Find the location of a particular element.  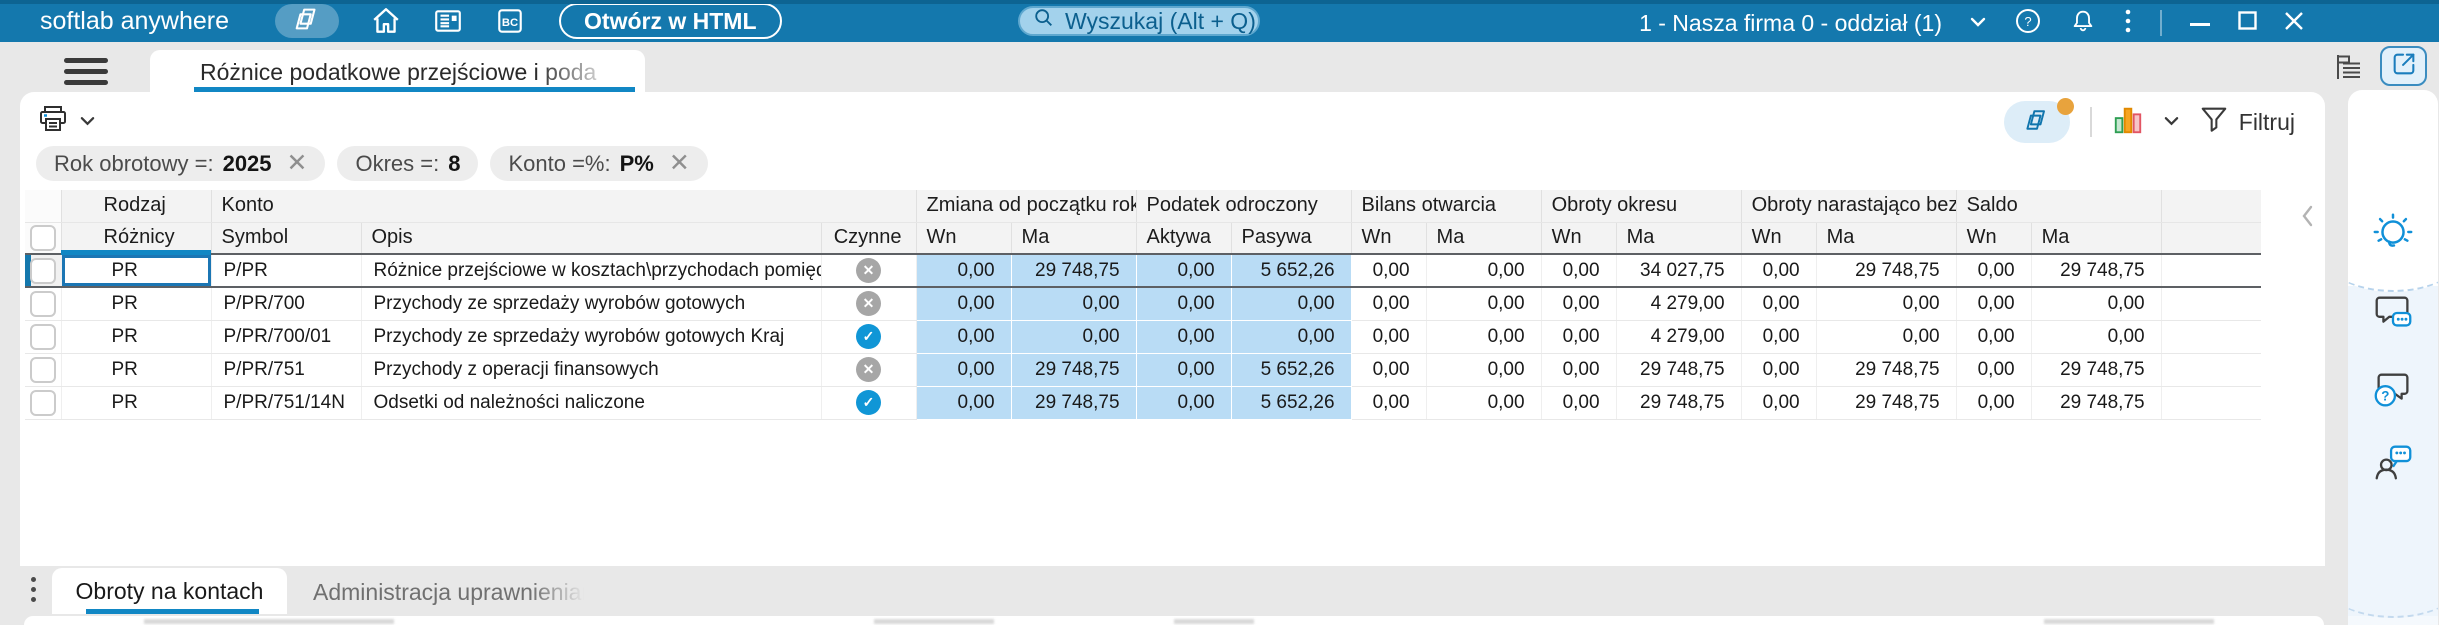

col-header-czynne: Czynne is located at coordinates (869, 238).